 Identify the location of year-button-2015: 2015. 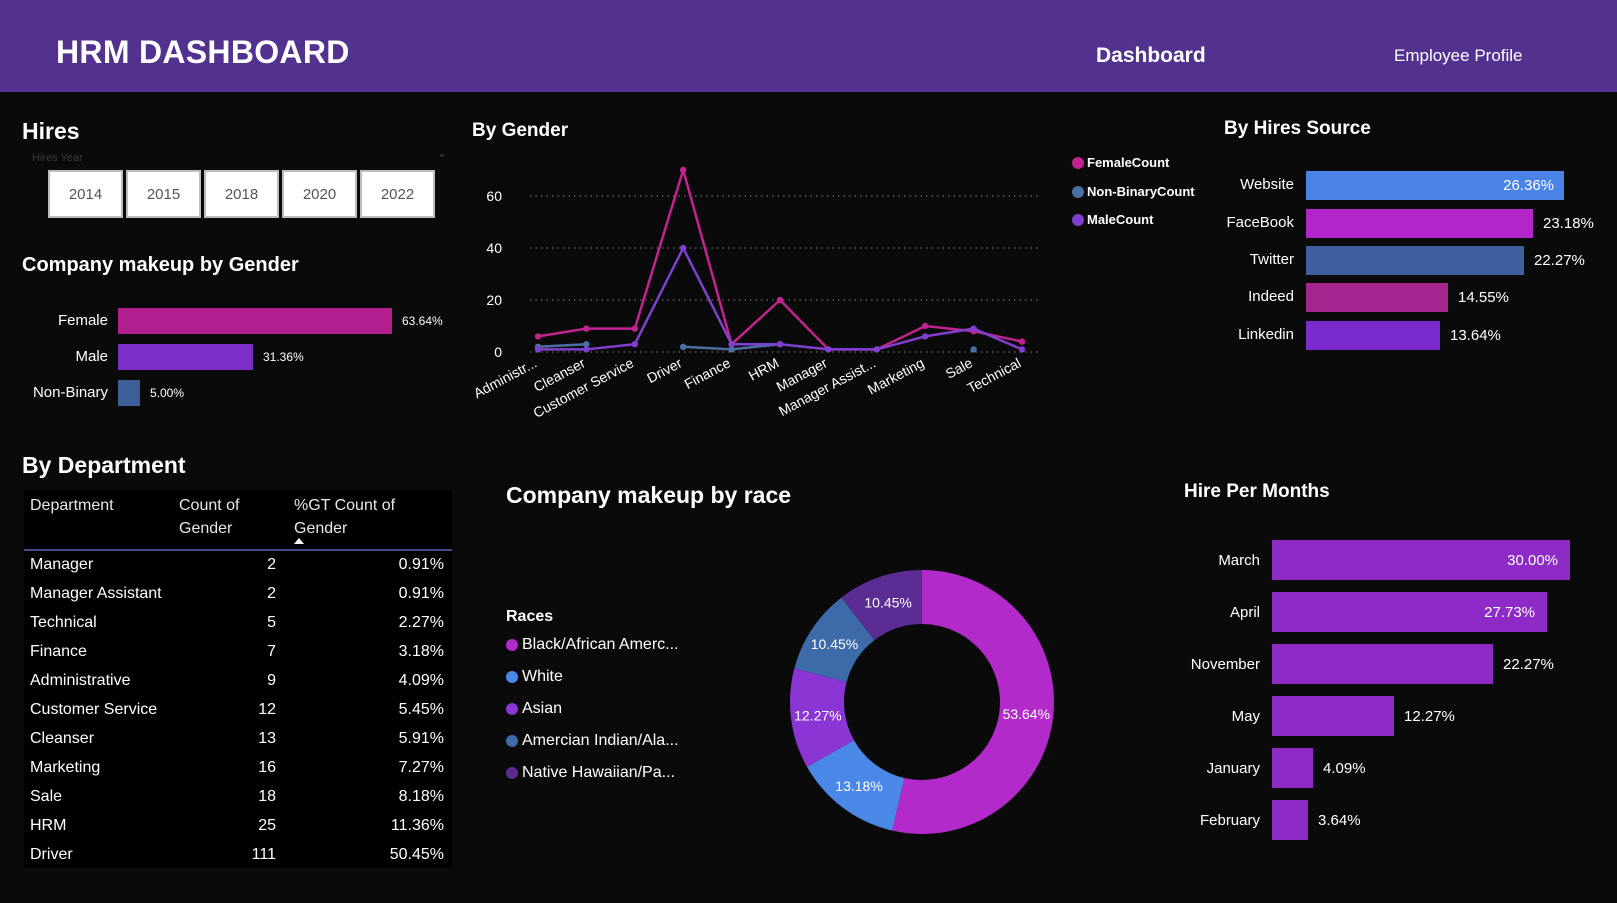
(163, 194).